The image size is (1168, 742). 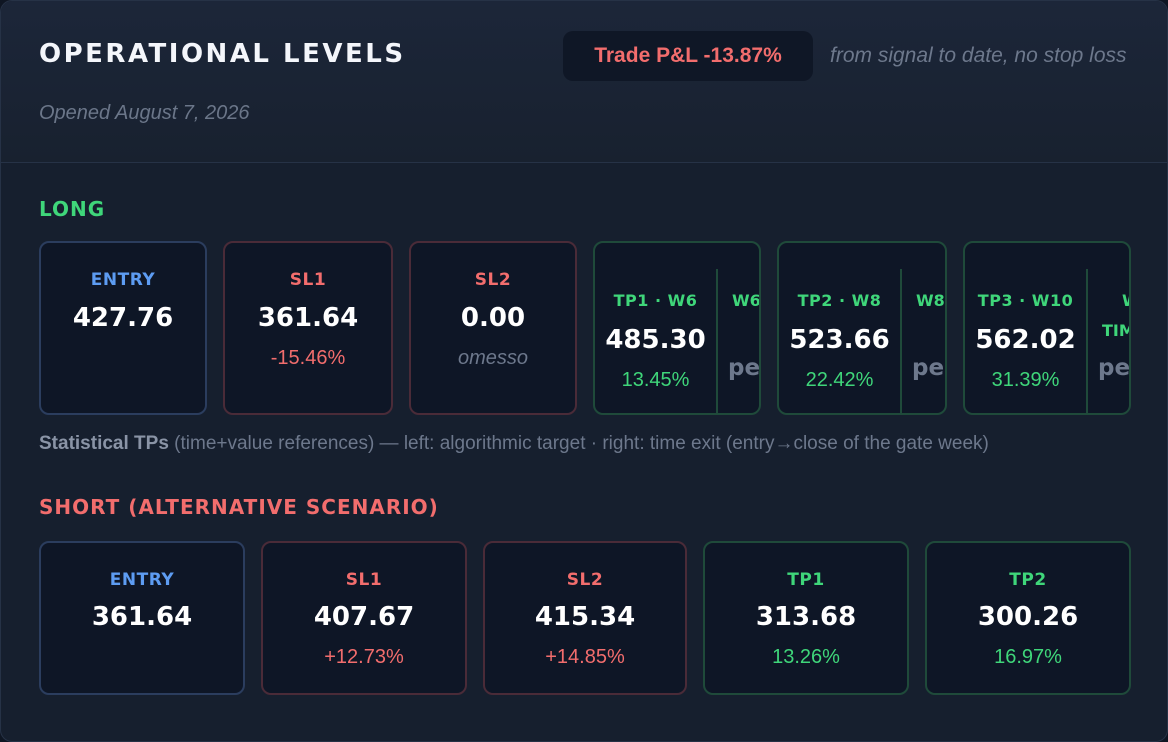 What do you see at coordinates (806, 580) in the screenshot?
I see `short-tp1-label: TP1` at bounding box center [806, 580].